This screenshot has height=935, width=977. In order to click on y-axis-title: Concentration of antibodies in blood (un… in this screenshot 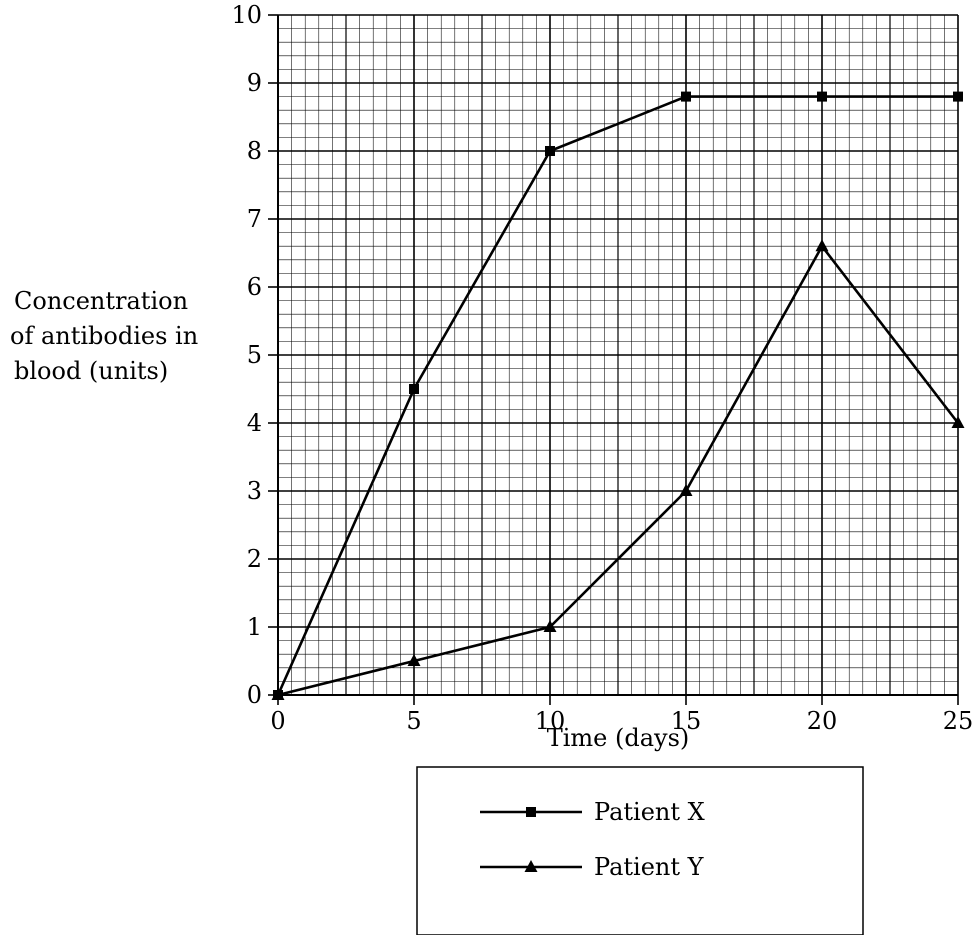, I will do `click(104, 336)`.